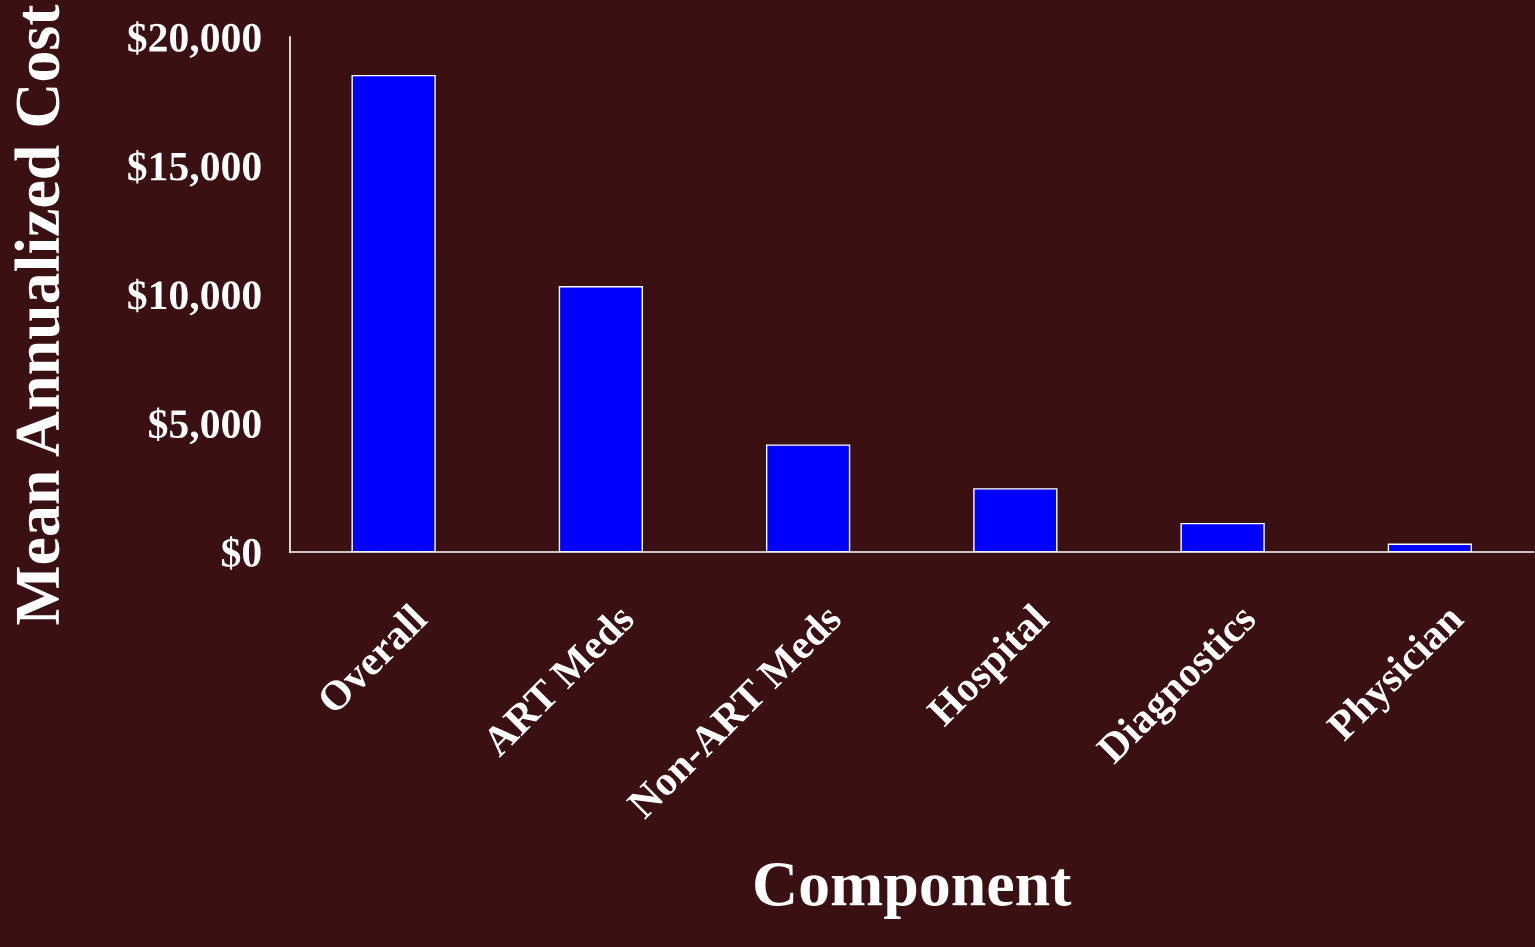  I want to click on y-tick-label: $20,000, so click(194, 39).